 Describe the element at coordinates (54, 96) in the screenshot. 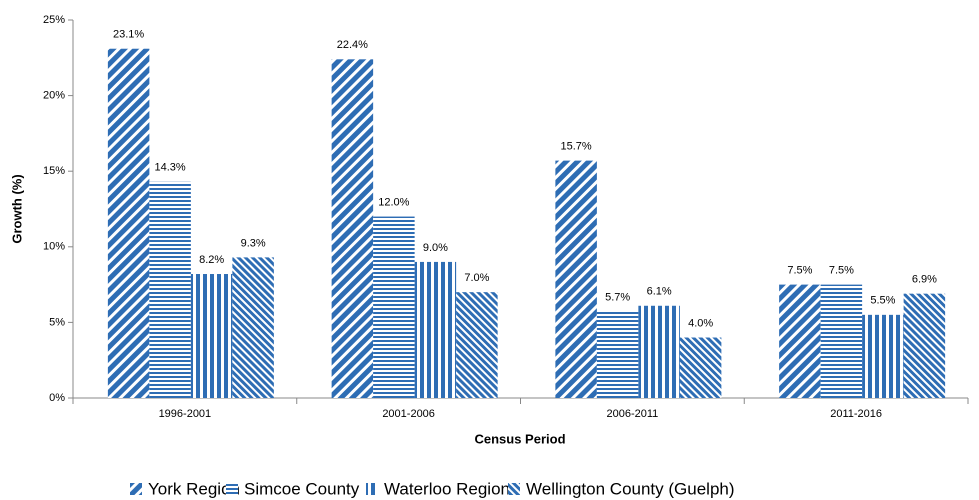

I see `y-tick-label: 20%` at that location.